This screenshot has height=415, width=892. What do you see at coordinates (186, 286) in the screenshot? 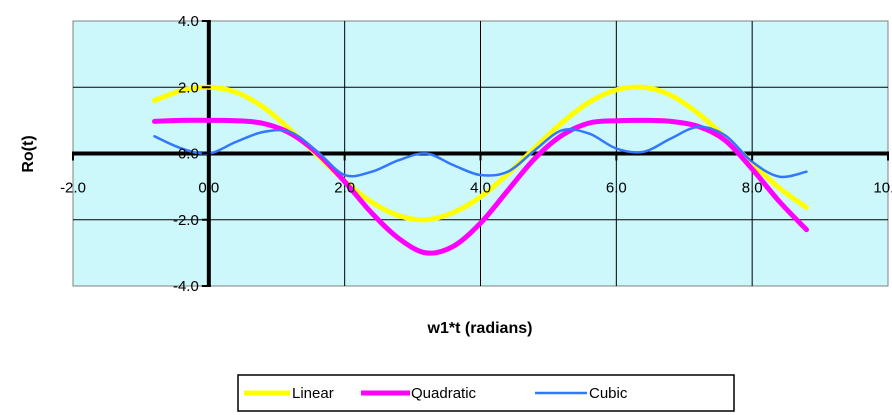
I see `y-tick-label: -4.0` at bounding box center [186, 286].